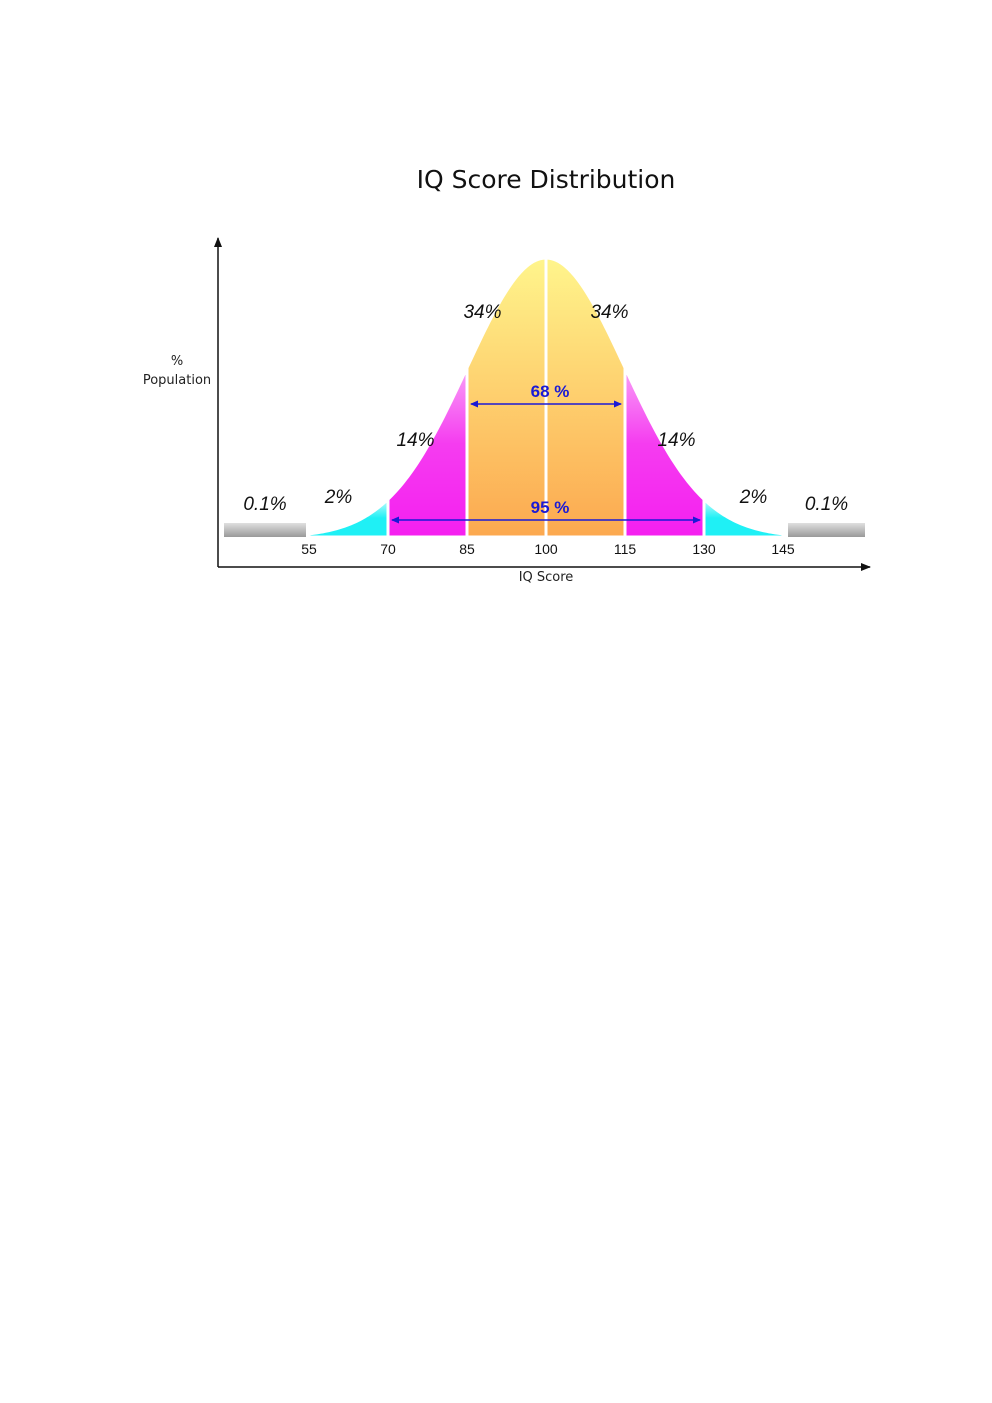  Describe the element at coordinates (388, 549) in the screenshot. I see `x-tick-label: 70` at that location.